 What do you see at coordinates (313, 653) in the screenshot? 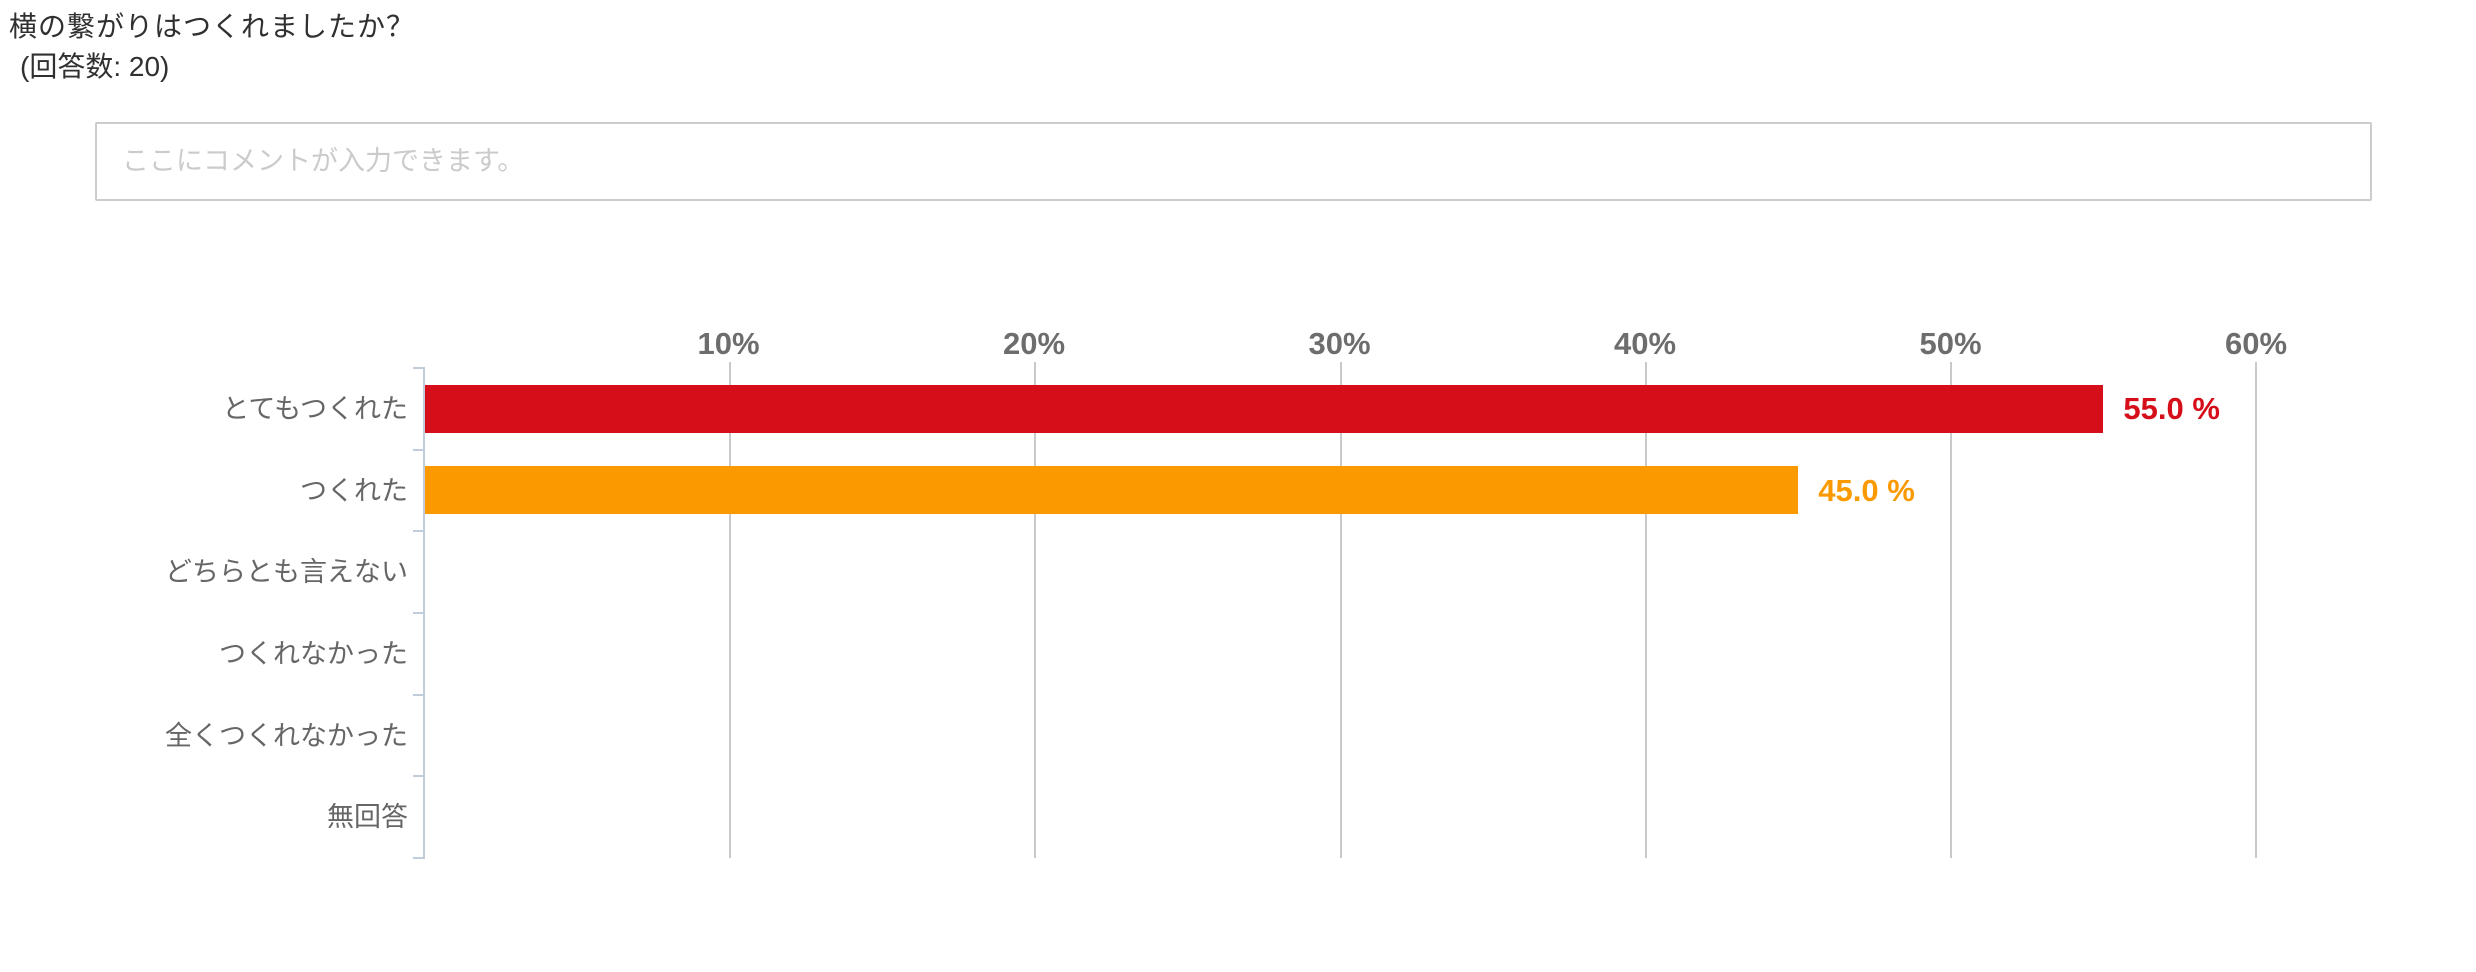
I see `category-label: つくれなかった` at bounding box center [313, 653].